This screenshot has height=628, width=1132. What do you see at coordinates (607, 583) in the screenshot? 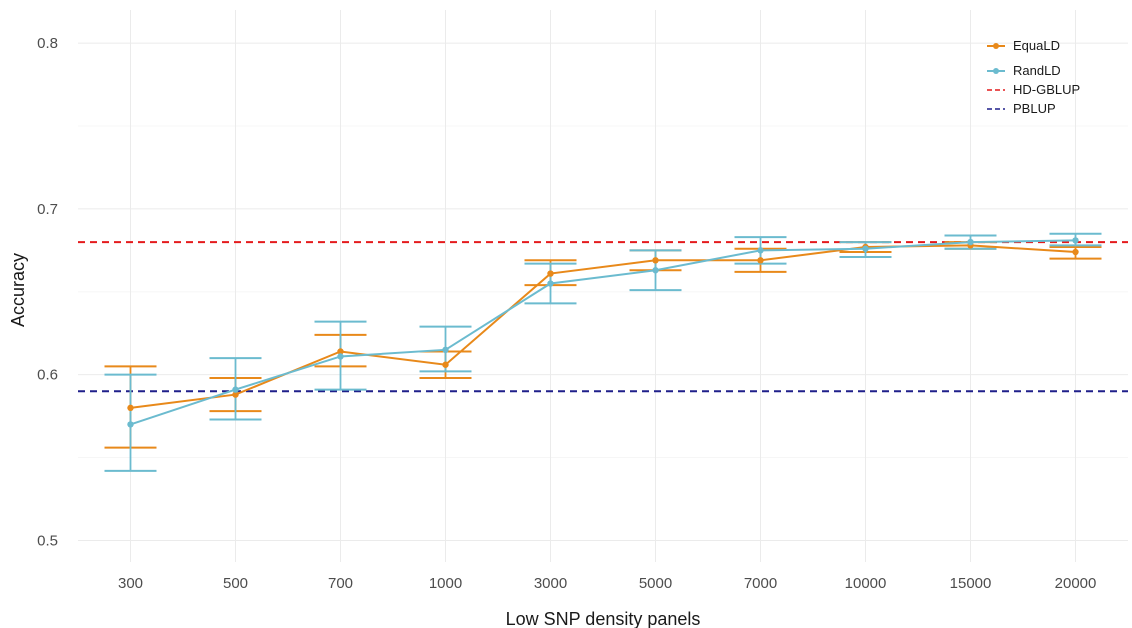
I see `x-tick-labels: 300 500 700 1000 3000 5000 7000 10000 15000 20000` at bounding box center [607, 583].